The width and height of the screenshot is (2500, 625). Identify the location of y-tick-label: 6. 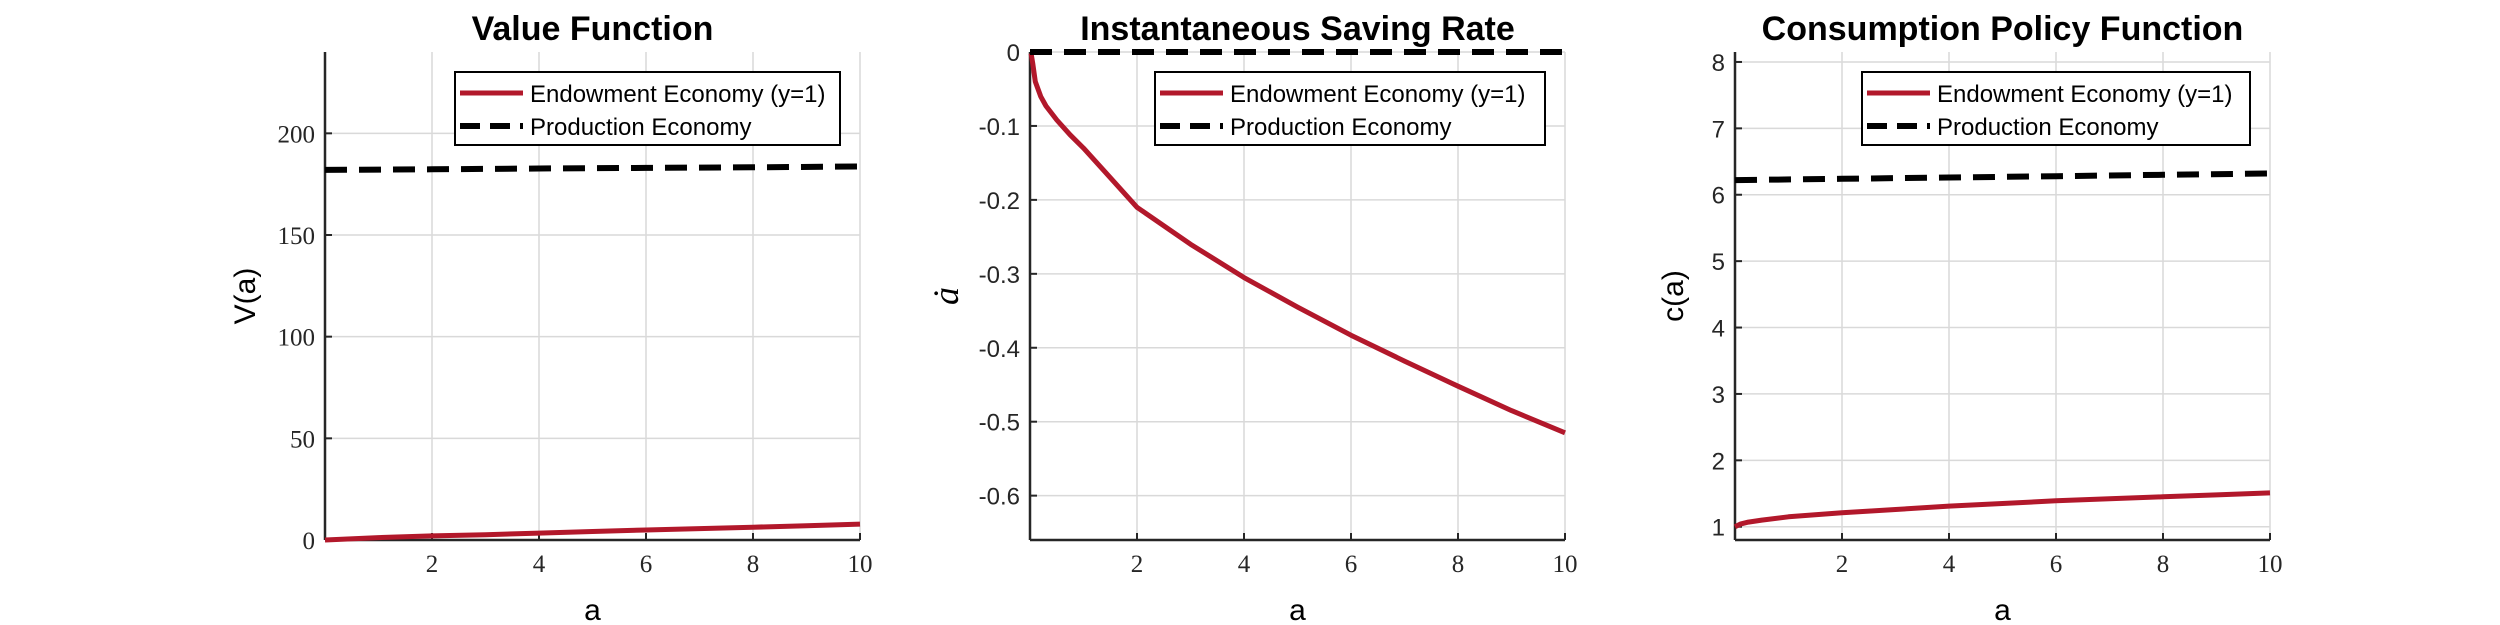
(1718, 196).